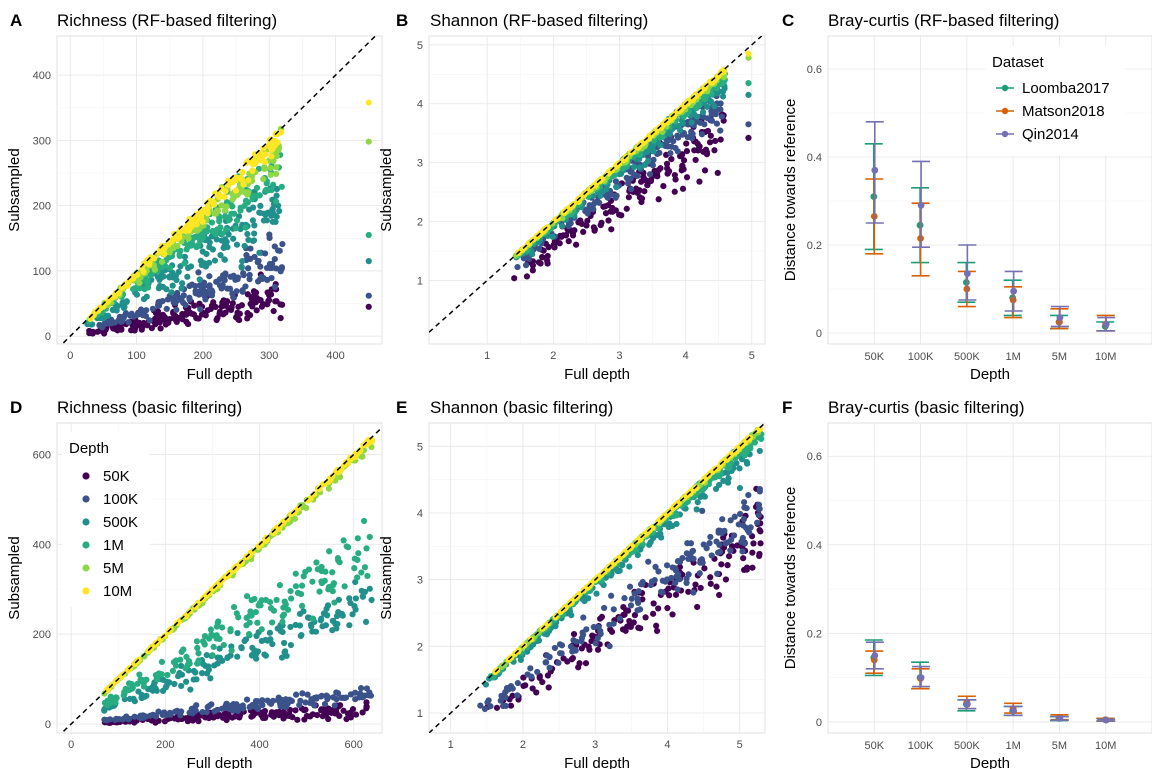  I want to click on panel-letter: E, so click(401, 407).